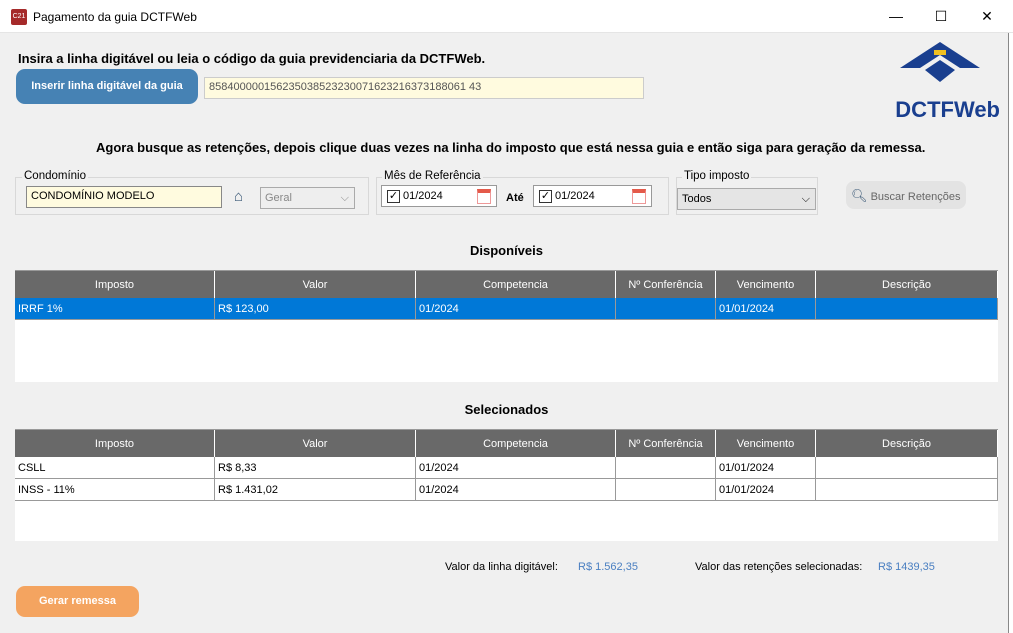  What do you see at coordinates (896, 16) in the screenshot?
I see `minimize-button: —` at bounding box center [896, 16].